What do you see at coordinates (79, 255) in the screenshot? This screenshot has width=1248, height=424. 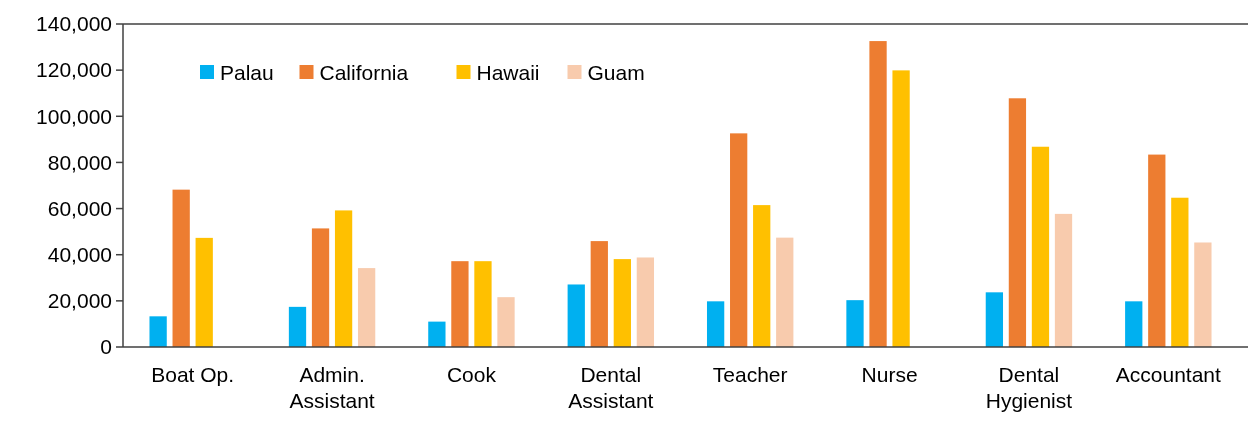 I see `y-tick-label: 40,000` at bounding box center [79, 255].